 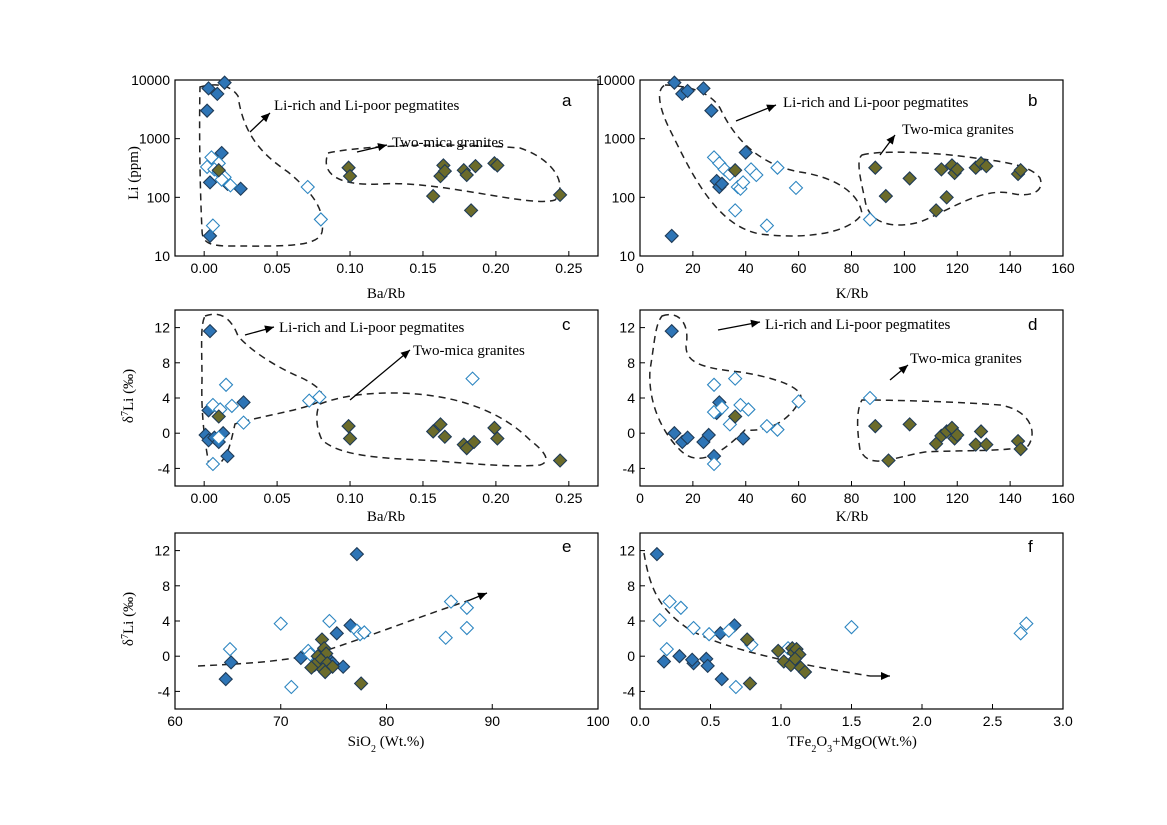 I want to click on pegmatite-field-outline, so click(x=725, y=386).